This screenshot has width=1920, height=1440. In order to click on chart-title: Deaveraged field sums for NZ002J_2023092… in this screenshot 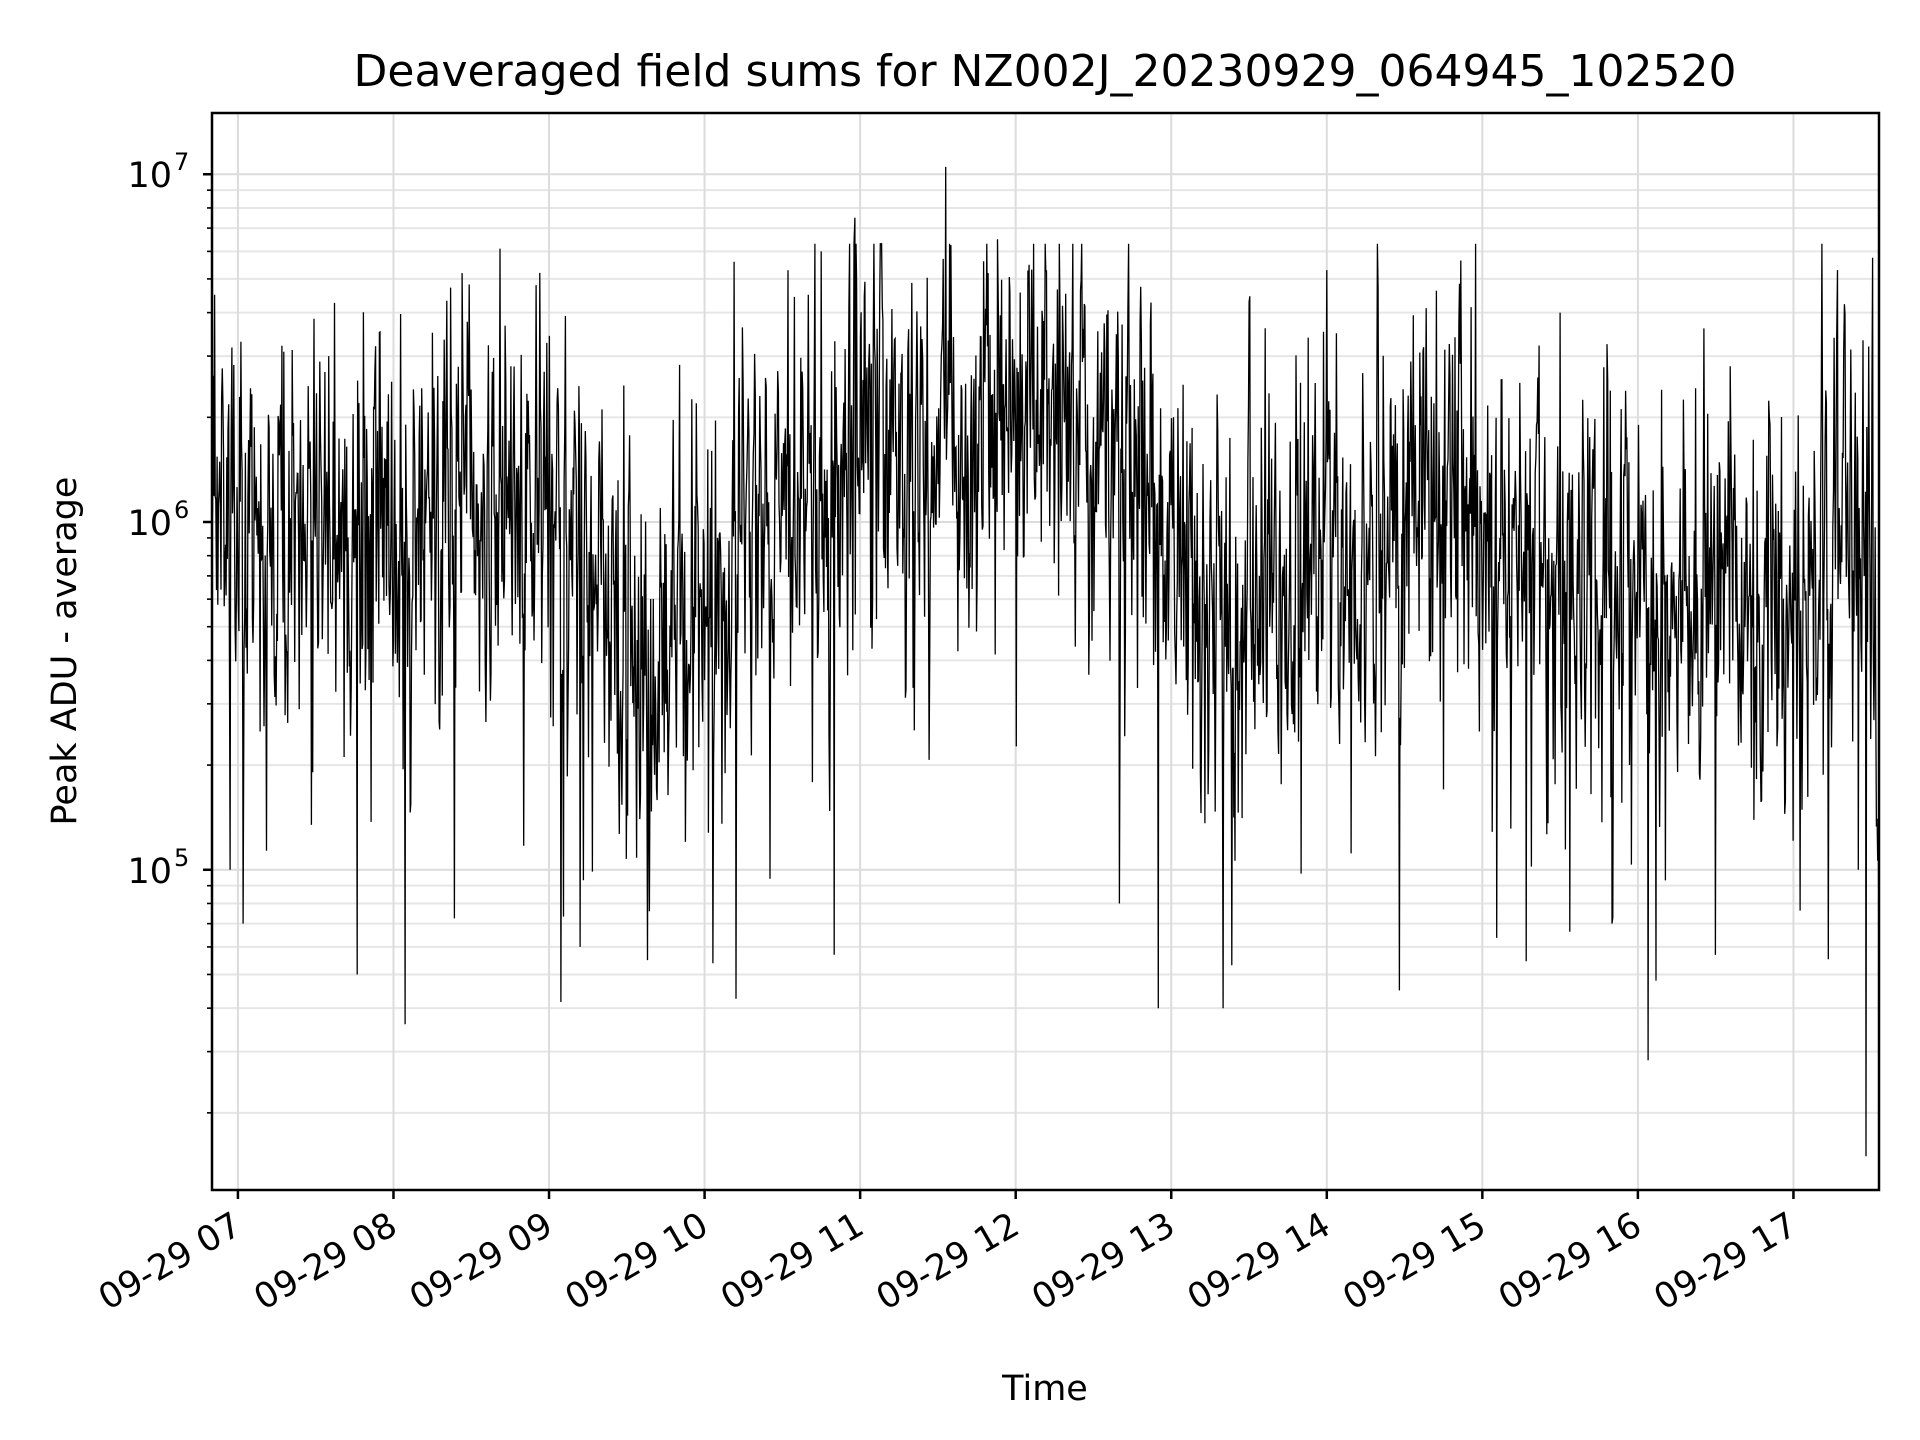, I will do `click(1045, 71)`.